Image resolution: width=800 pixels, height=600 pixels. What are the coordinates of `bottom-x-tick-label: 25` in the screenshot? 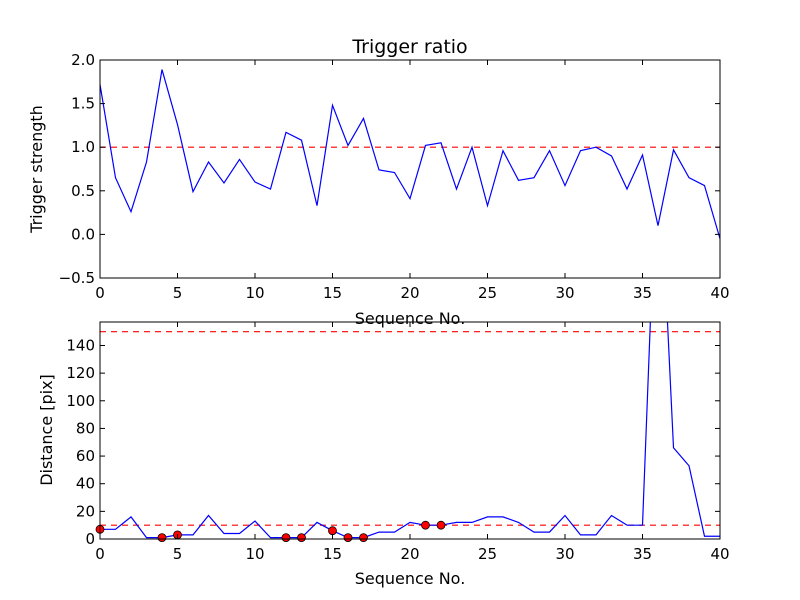 It's located at (487, 554).